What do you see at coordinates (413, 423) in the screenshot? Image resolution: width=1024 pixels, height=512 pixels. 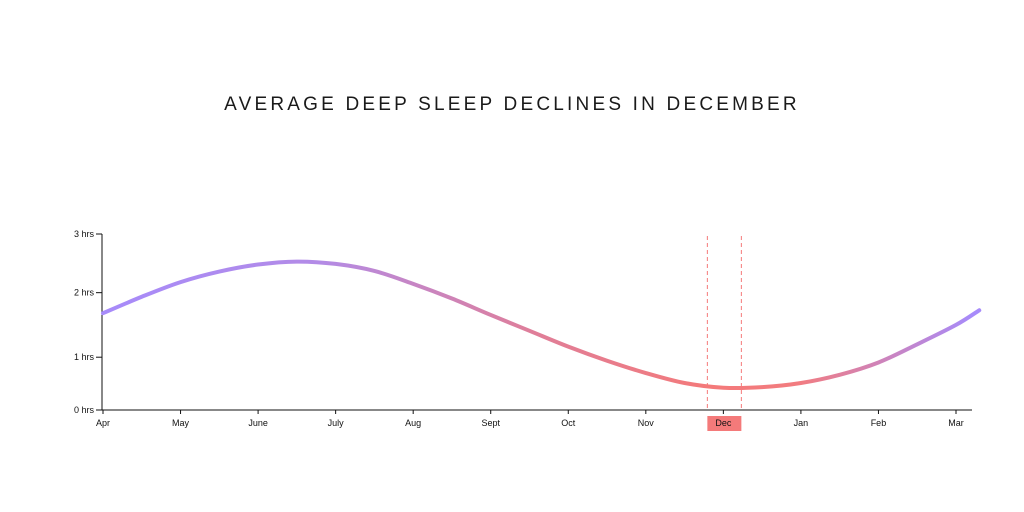 I see `x-tick-label: Aug` at bounding box center [413, 423].